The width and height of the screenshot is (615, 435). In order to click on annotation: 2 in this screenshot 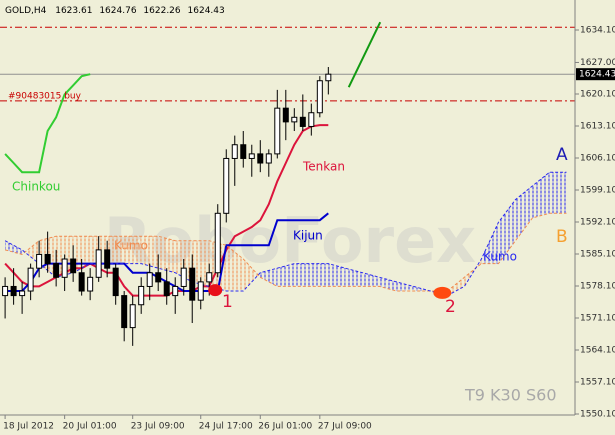, I will do `click(450, 307)`.